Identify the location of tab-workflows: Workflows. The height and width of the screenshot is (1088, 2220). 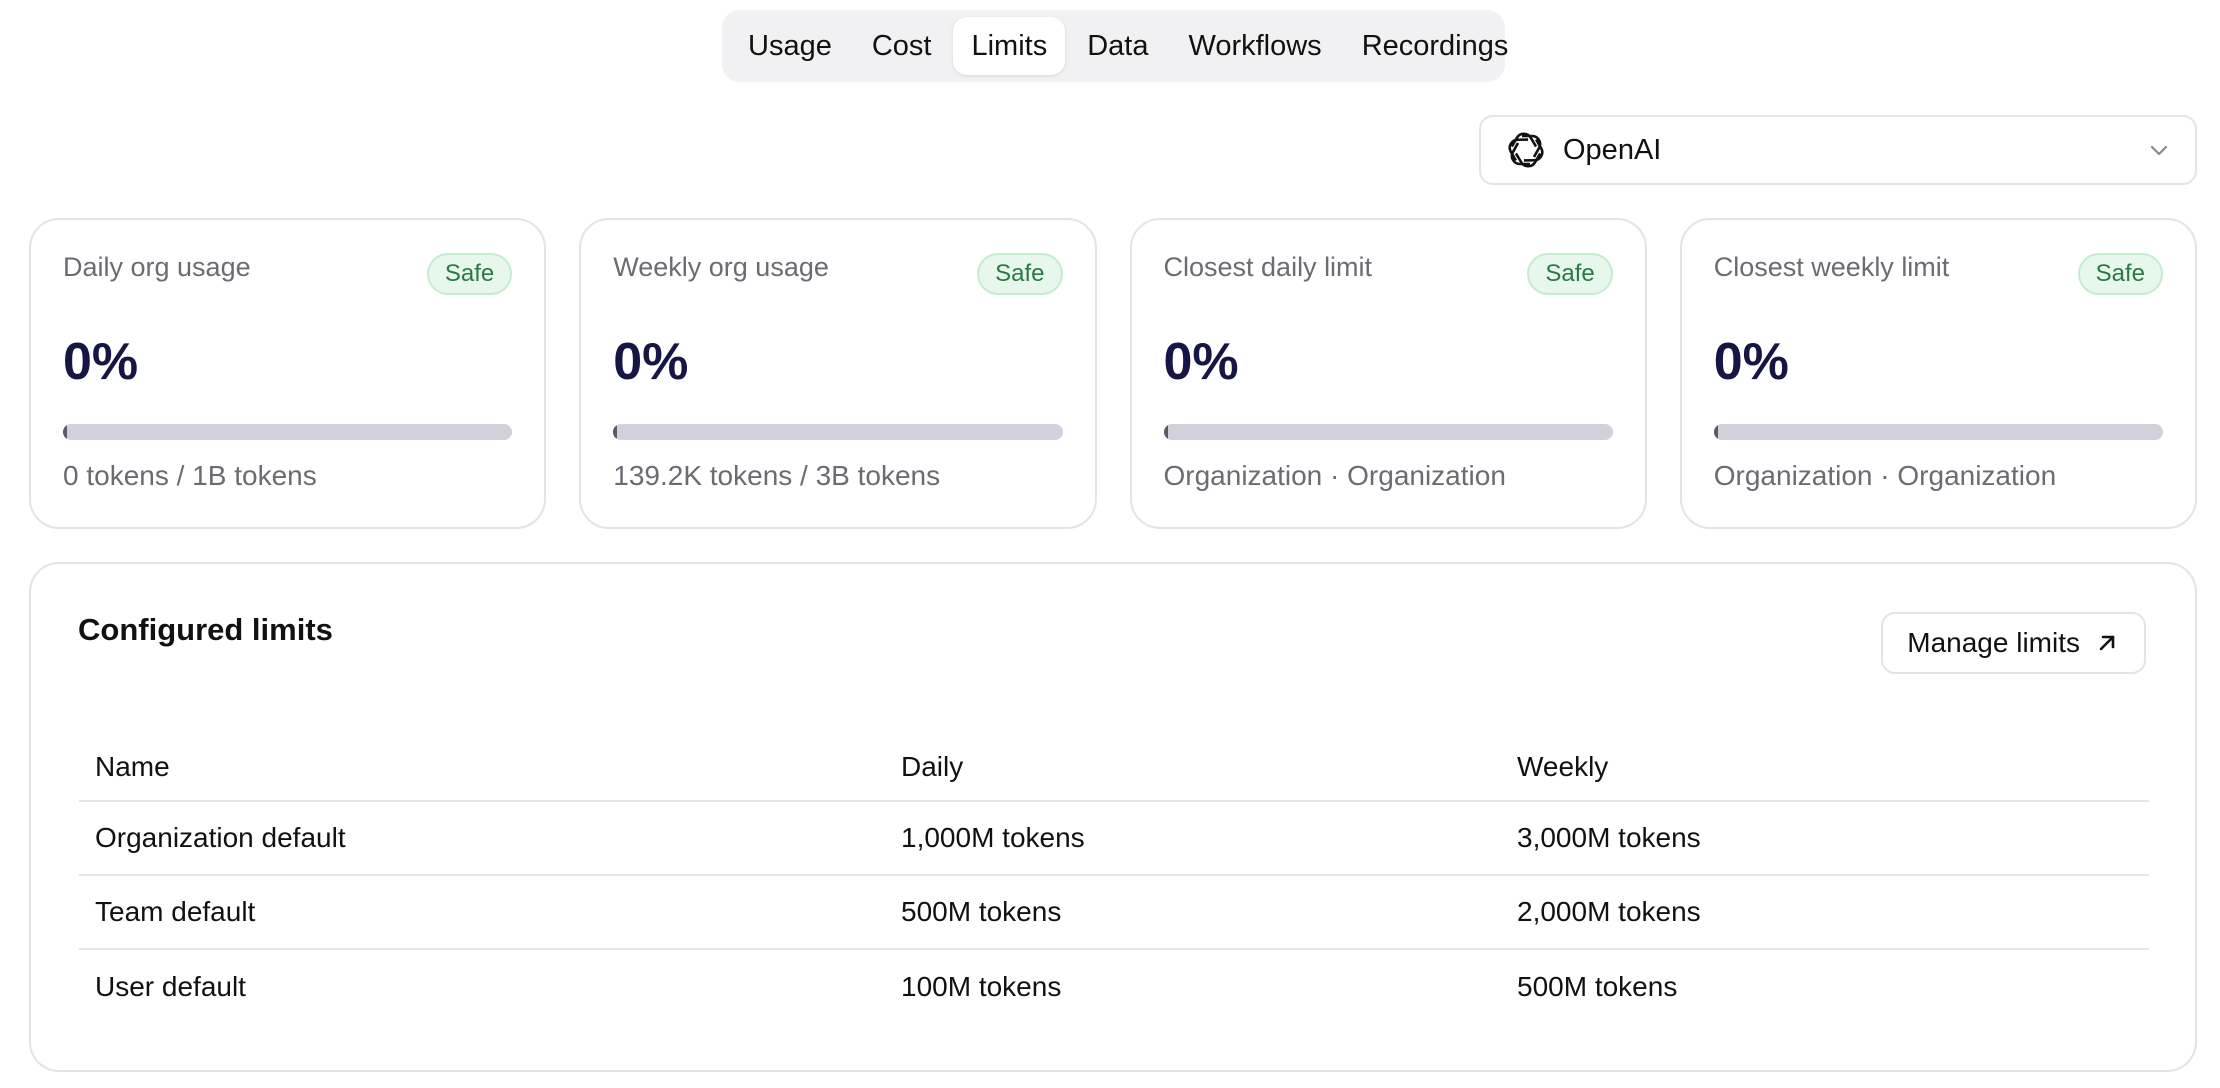
(1255, 45).